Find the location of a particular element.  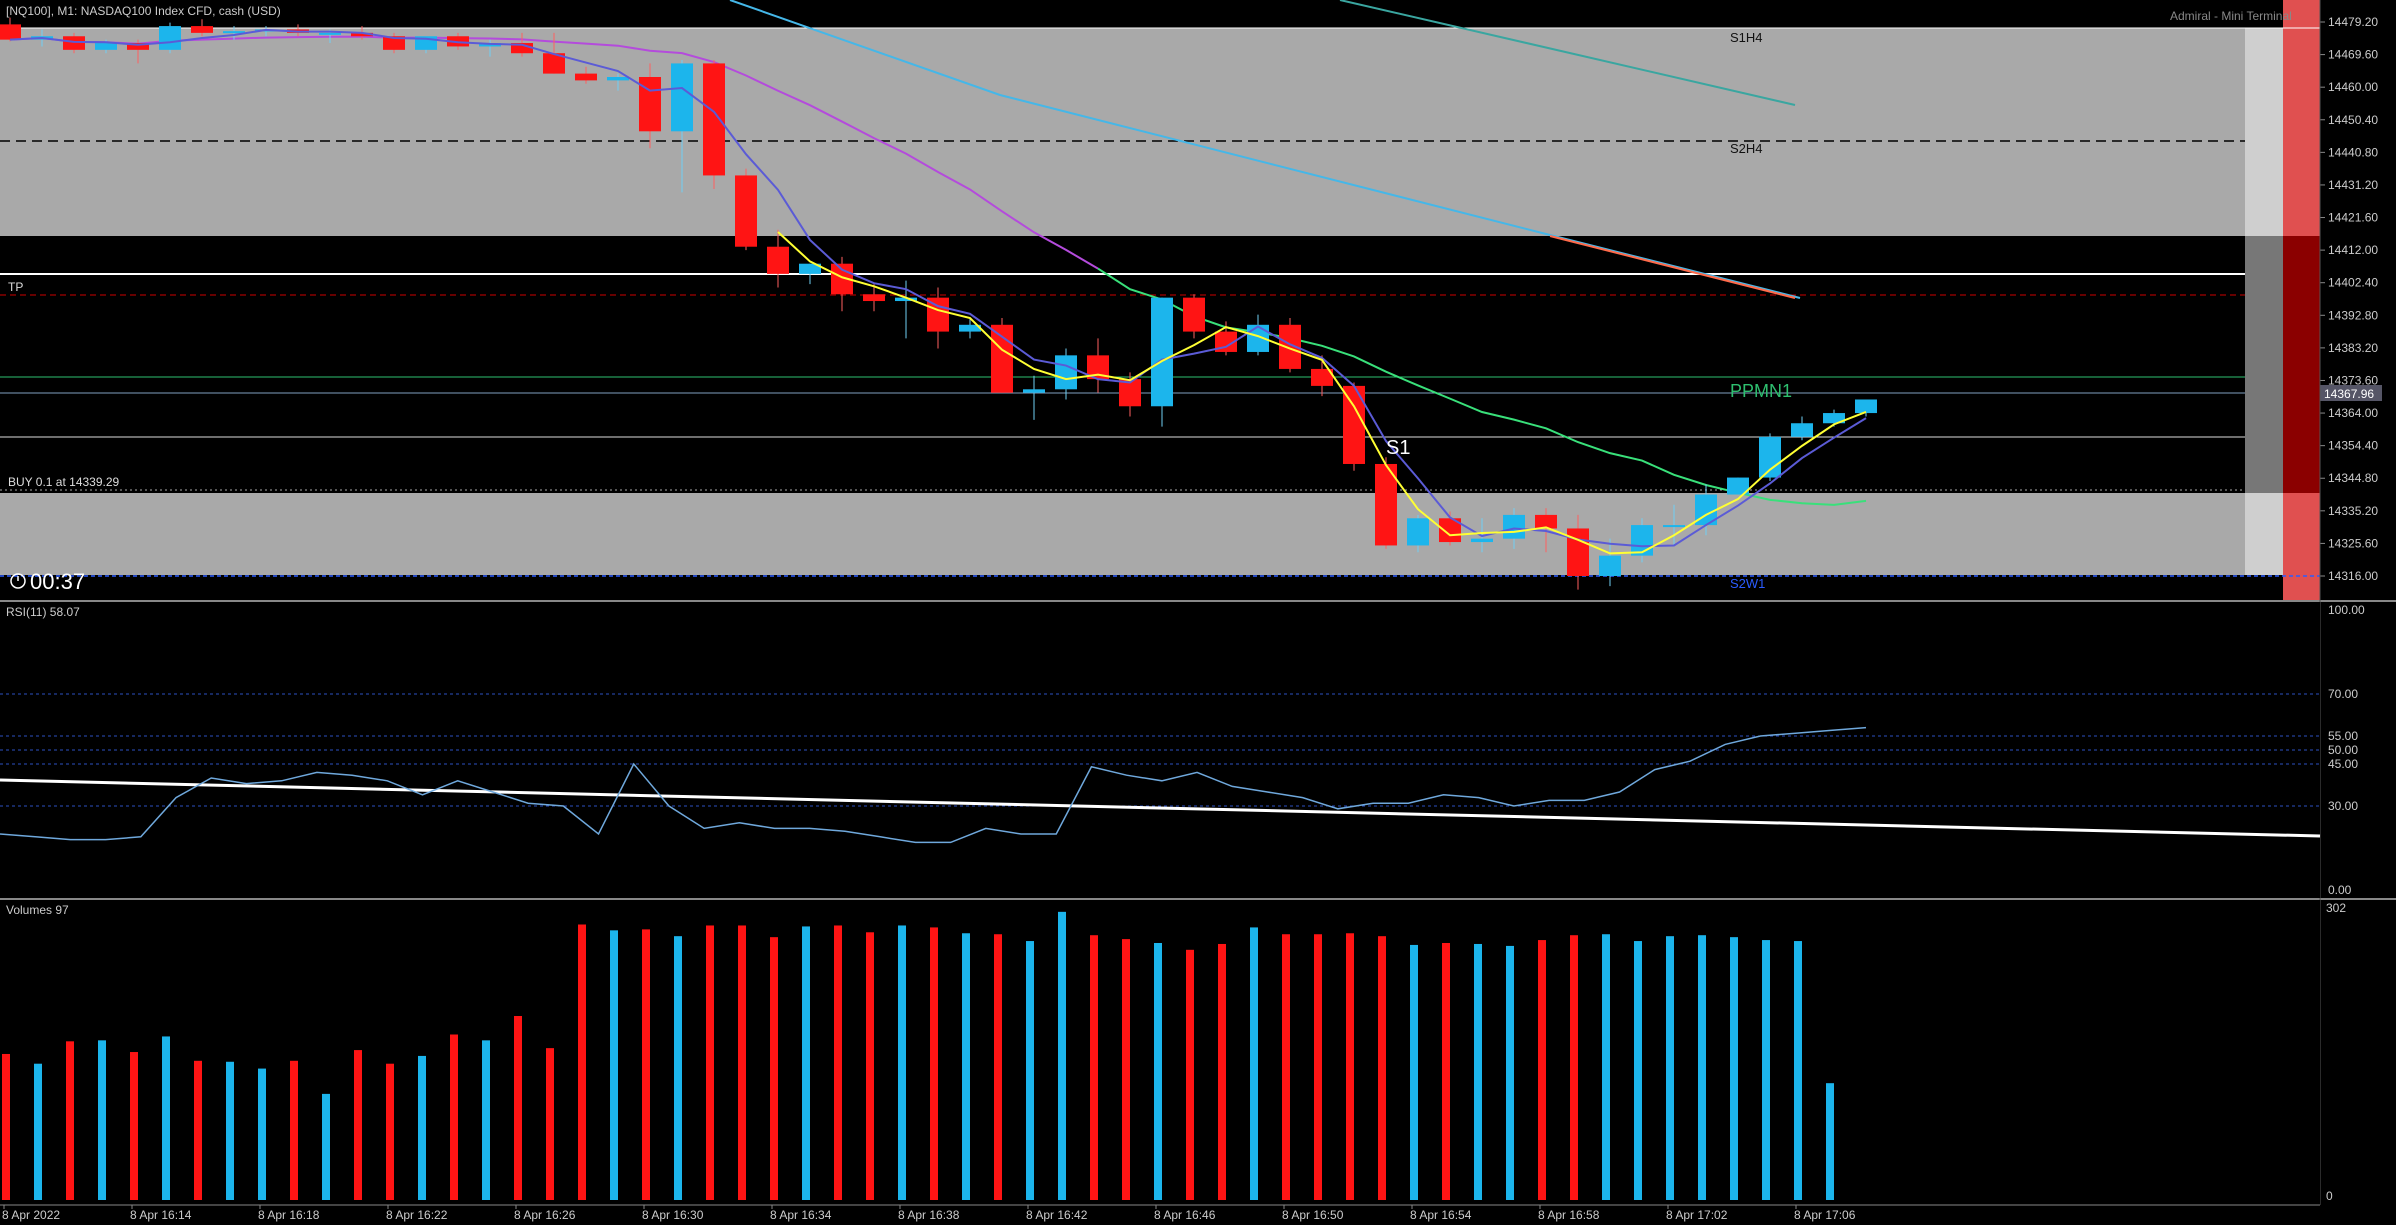

price-tick-label: 14402.40 is located at coordinates (2353, 283).